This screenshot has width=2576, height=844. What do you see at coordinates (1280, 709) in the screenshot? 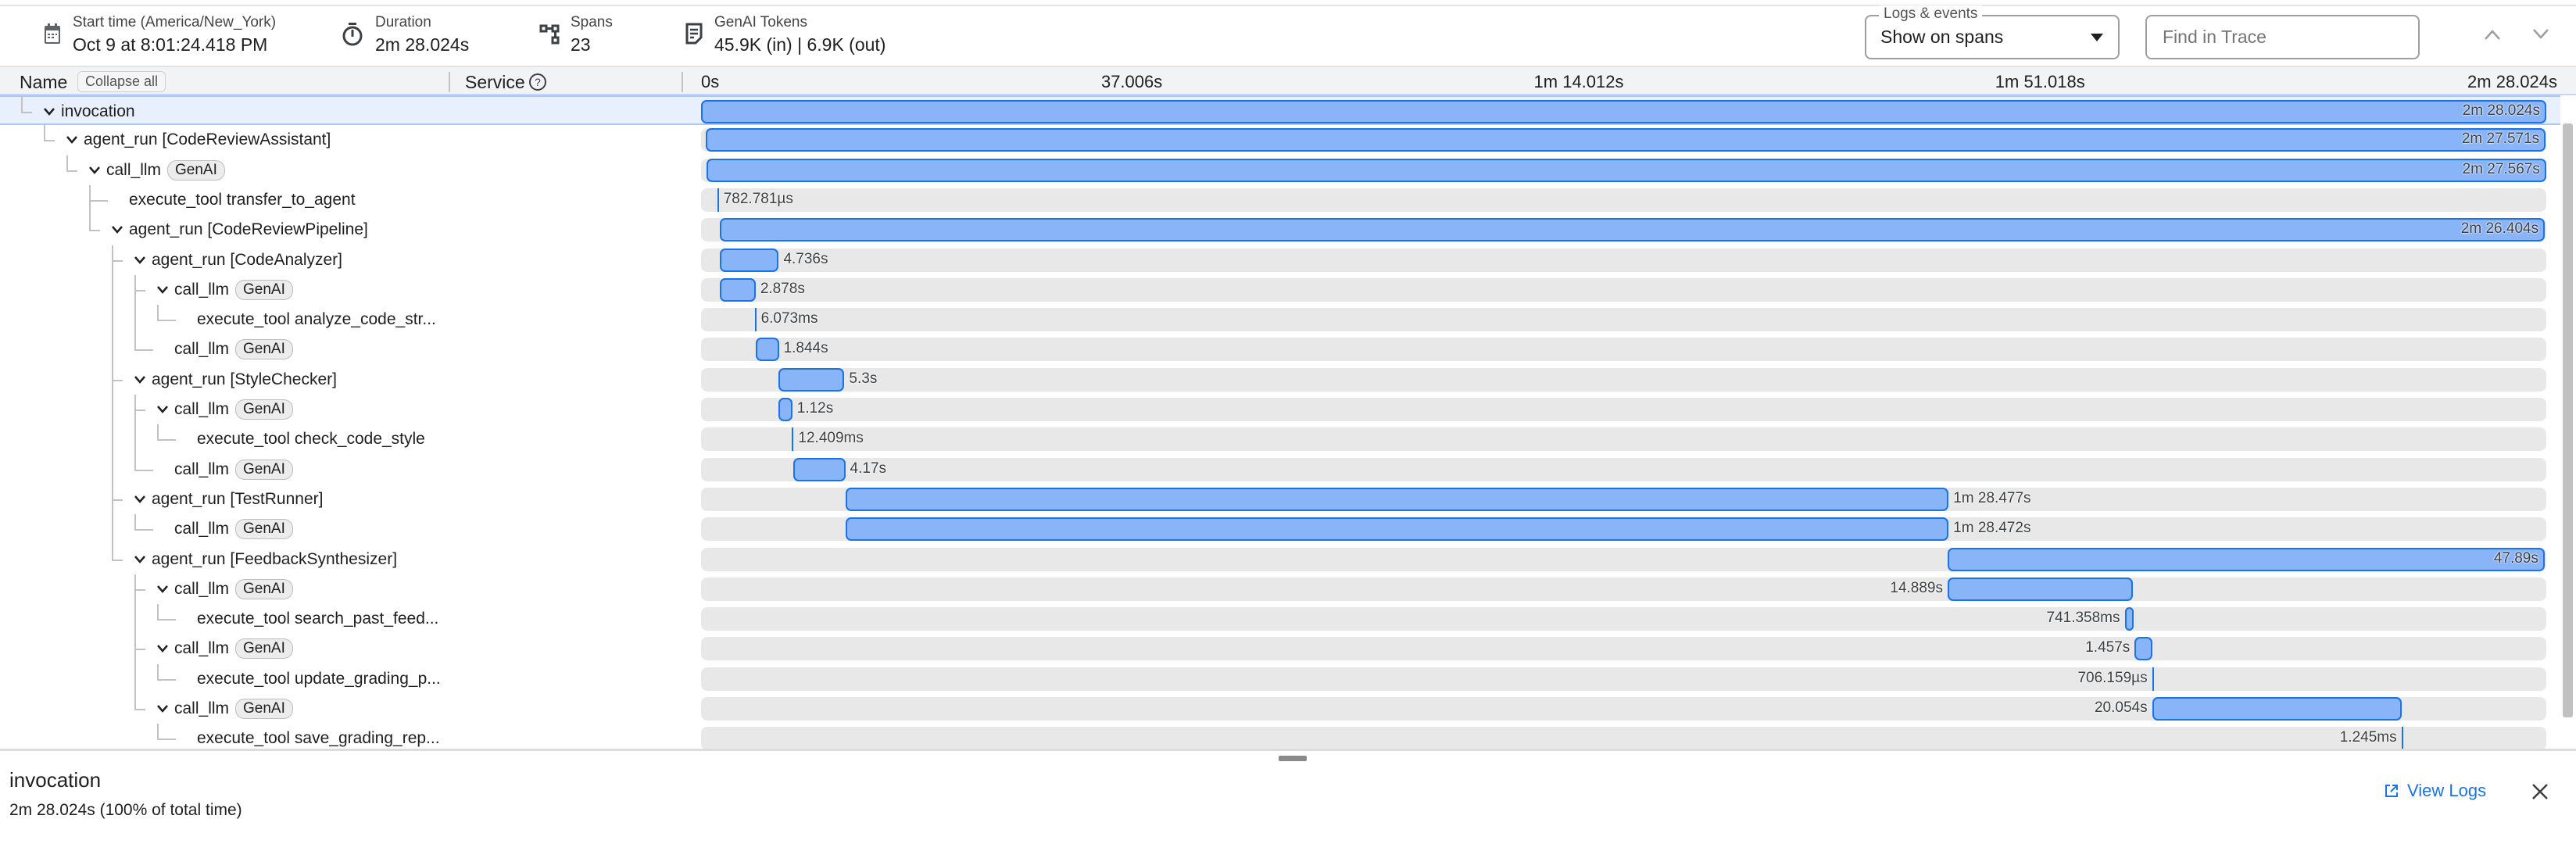
I see `span-row: call_llm GenAI 20.054s` at bounding box center [1280, 709].